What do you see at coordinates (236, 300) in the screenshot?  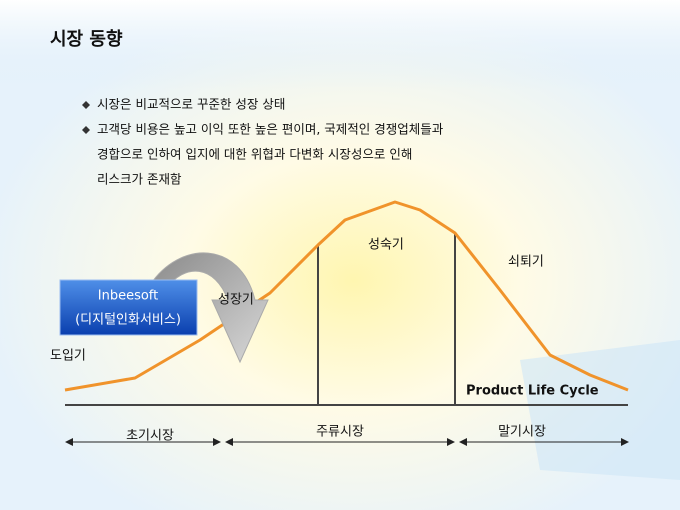 I see `stage-label: 성장기` at bounding box center [236, 300].